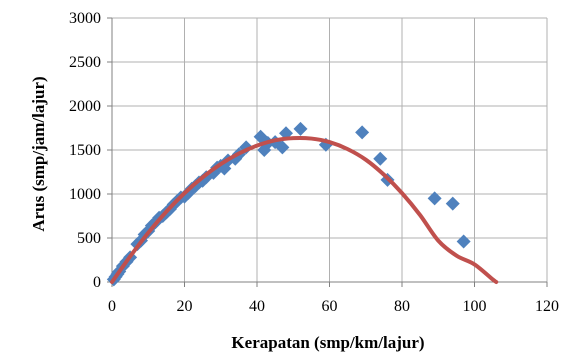 This screenshot has height=356, width=579. Describe the element at coordinates (257, 306) in the screenshot. I see `x-tick-label: 40` at that location.